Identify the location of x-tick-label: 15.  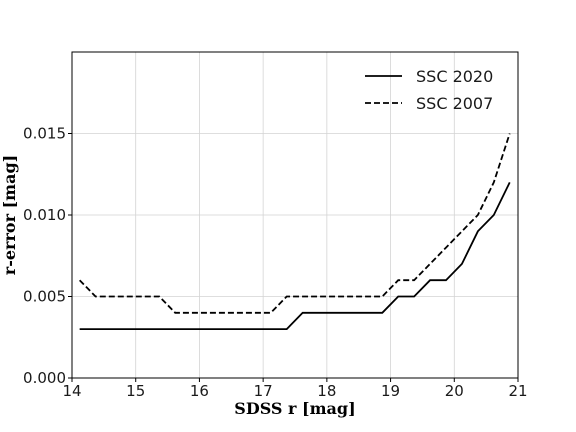
(135, 391).